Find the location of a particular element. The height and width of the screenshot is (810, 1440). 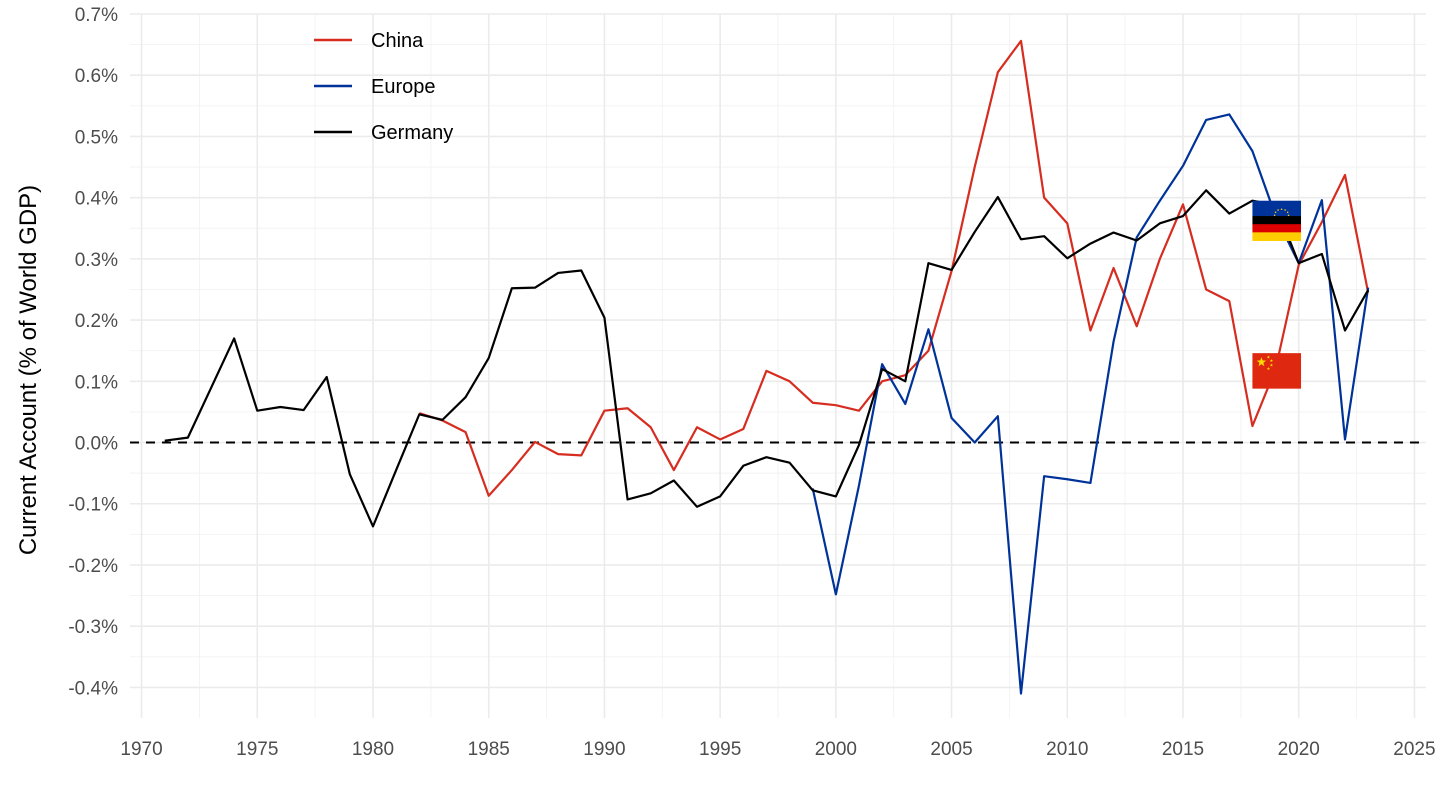

y-tick-label: -0.1% is located at coordinates (93, 505).